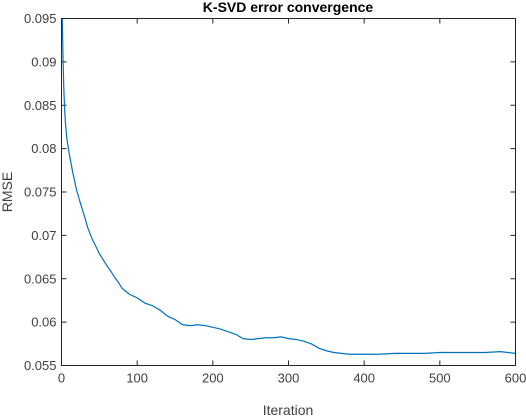  What do you see at coordinates (40, 278) in the screenshot?
I see `y-tick-label: 0.065` at bounding box center [40, 278].